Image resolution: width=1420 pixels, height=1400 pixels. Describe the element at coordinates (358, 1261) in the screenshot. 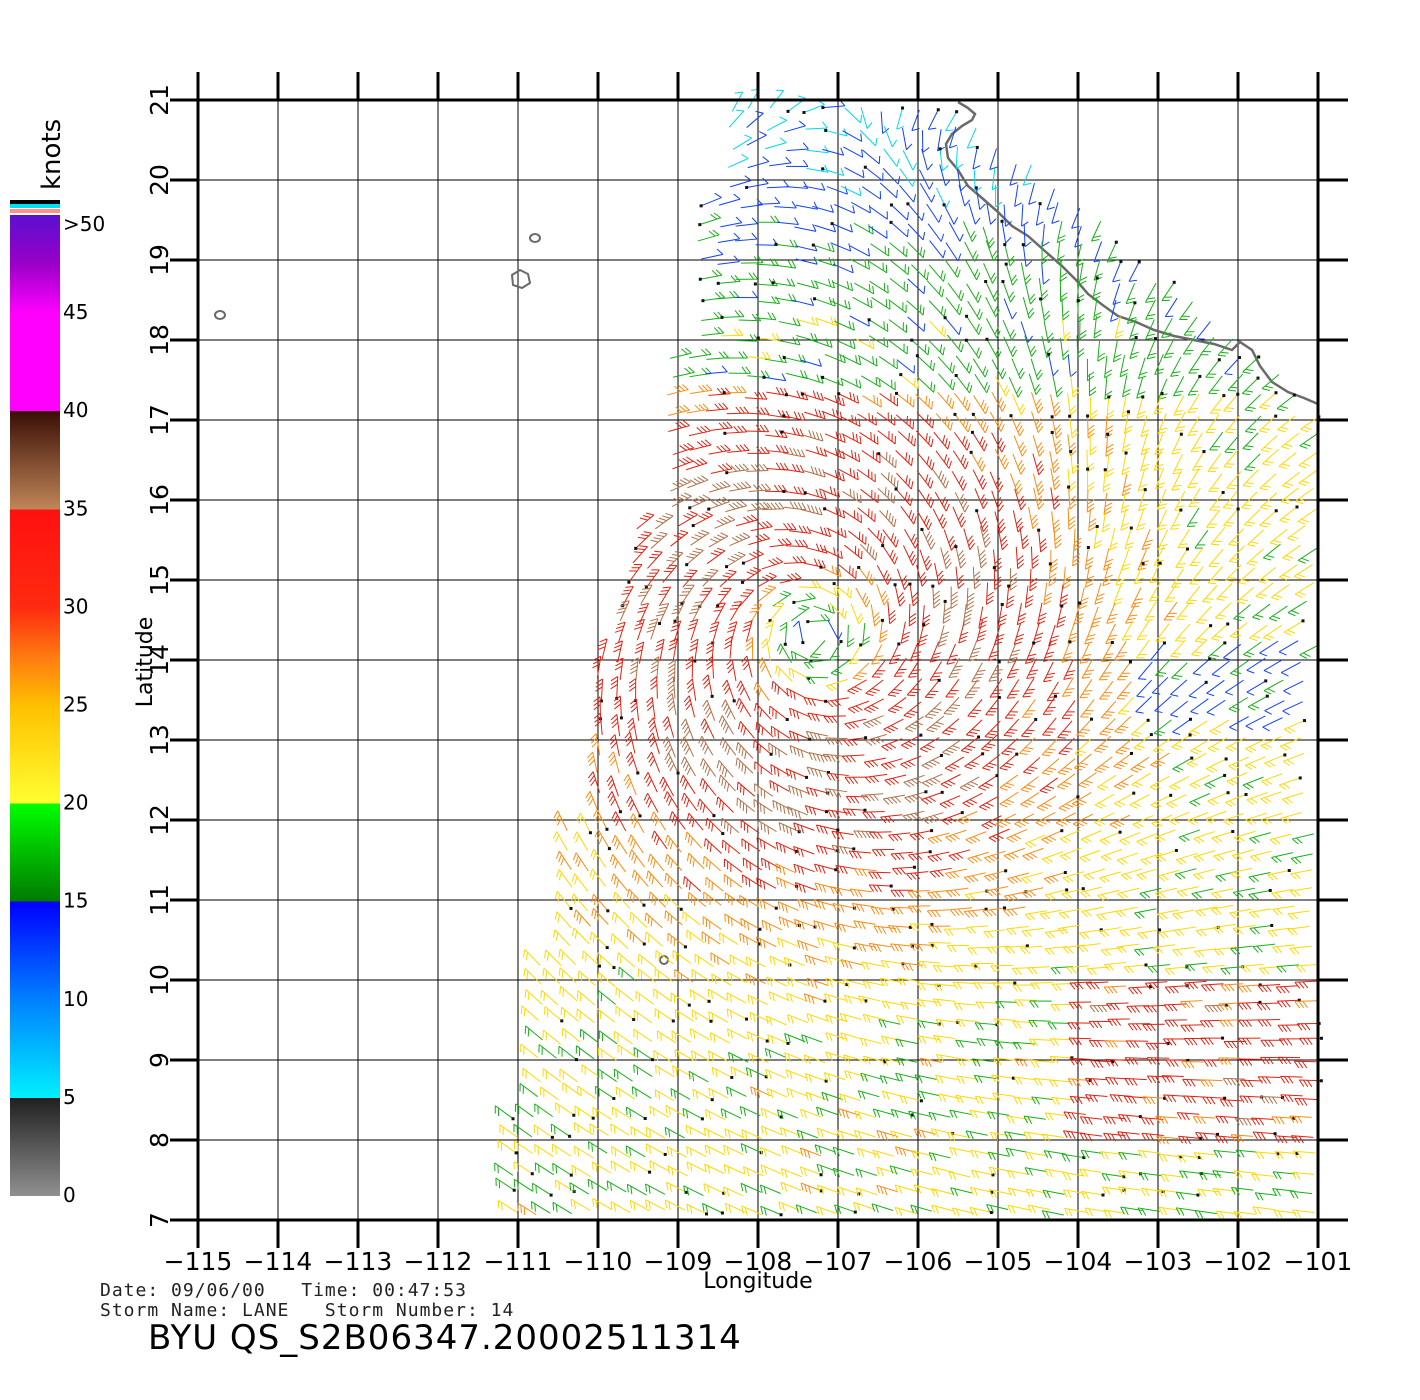

I see `x-tick-label: −113` at that location.